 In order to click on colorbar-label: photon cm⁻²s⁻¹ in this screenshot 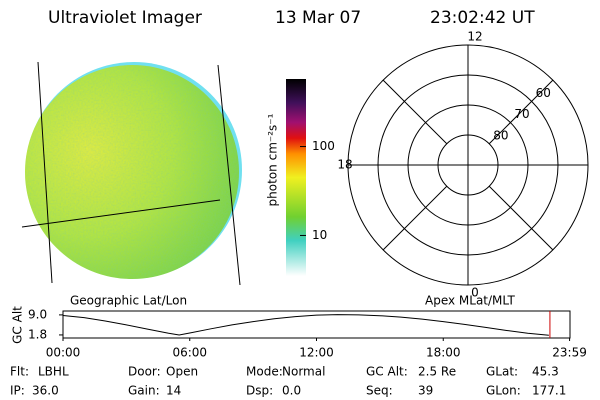, I will do `click(273, 159)`.